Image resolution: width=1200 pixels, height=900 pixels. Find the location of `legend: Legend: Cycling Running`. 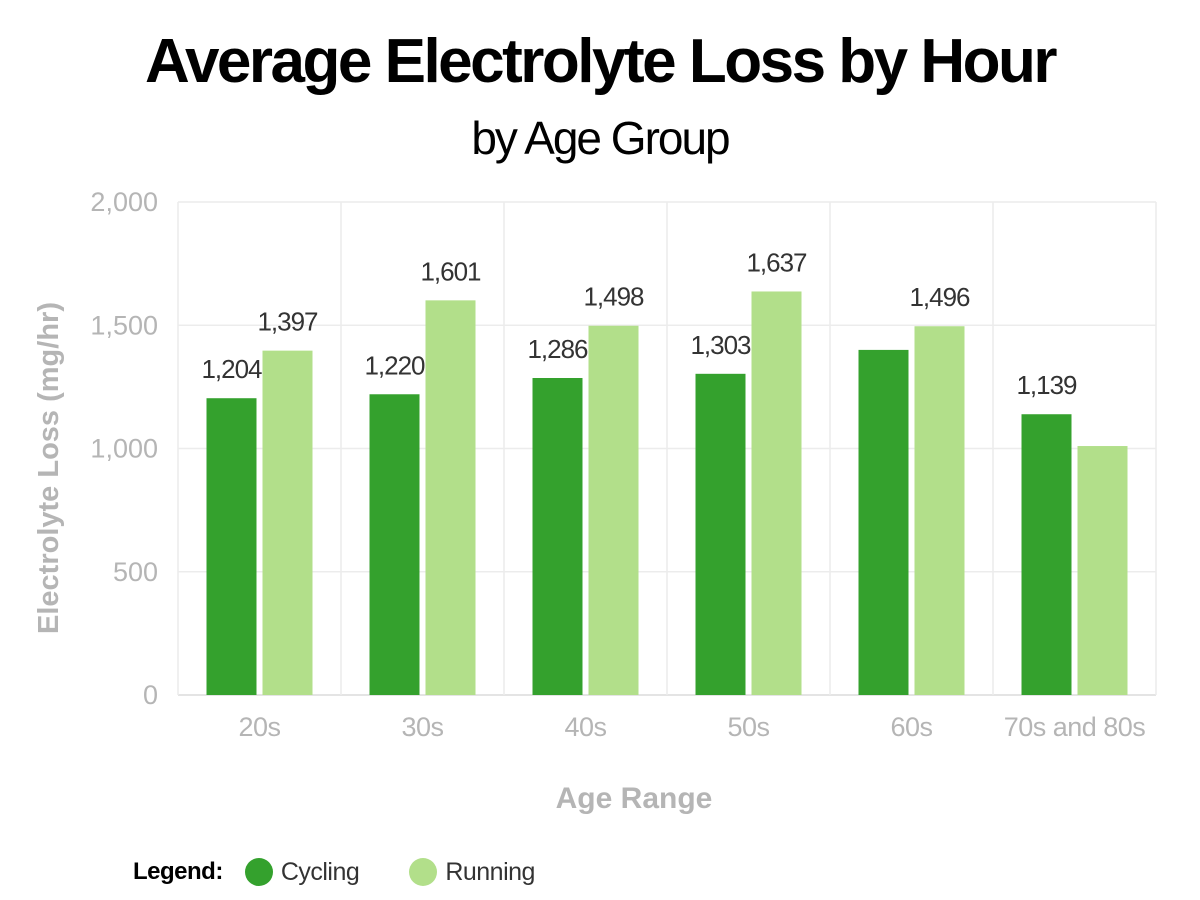

legend: Legend: Cycling Running is located at coordinates (359, 872).